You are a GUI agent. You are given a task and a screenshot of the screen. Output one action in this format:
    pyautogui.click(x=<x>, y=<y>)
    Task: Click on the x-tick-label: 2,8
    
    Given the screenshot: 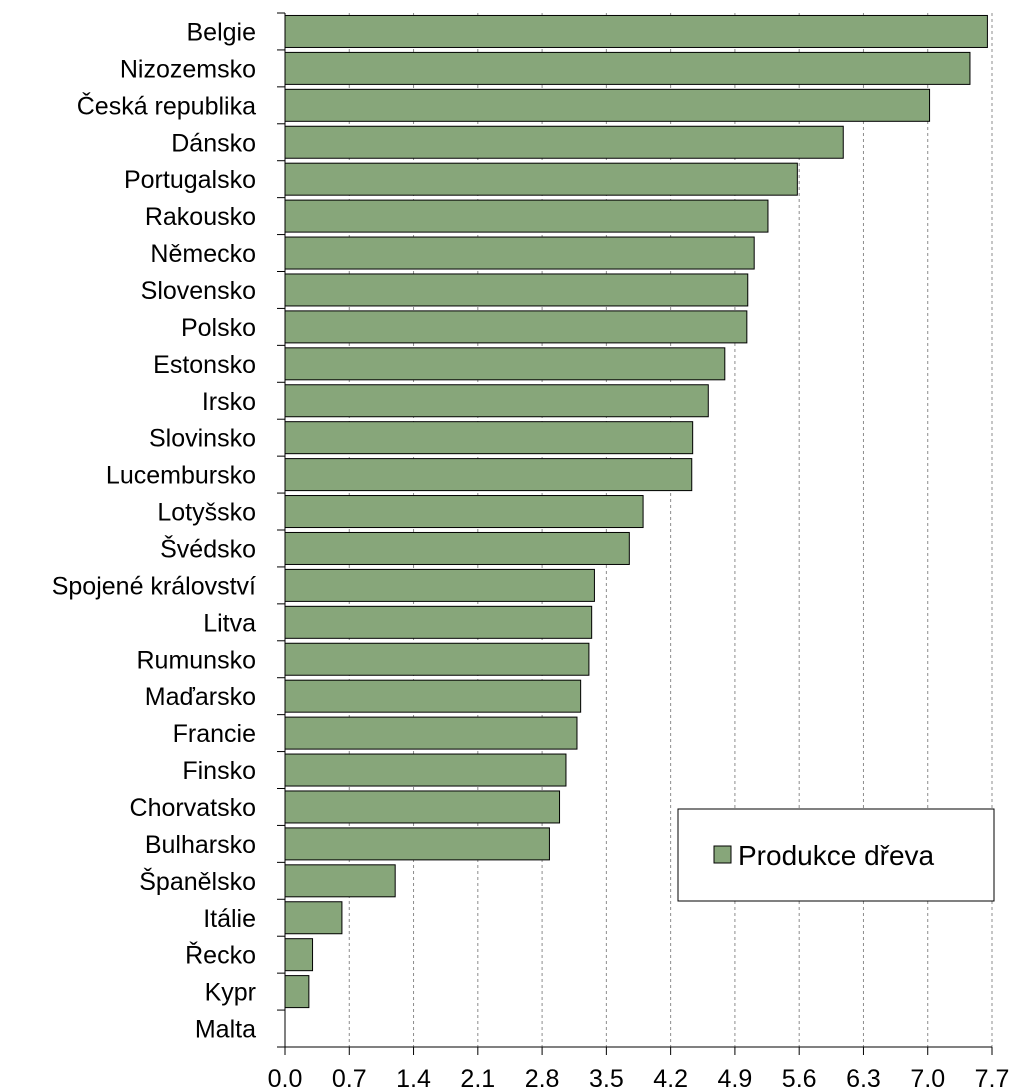 What is the action you would take?
    pyautogui.click(x=542, y=1076)
    